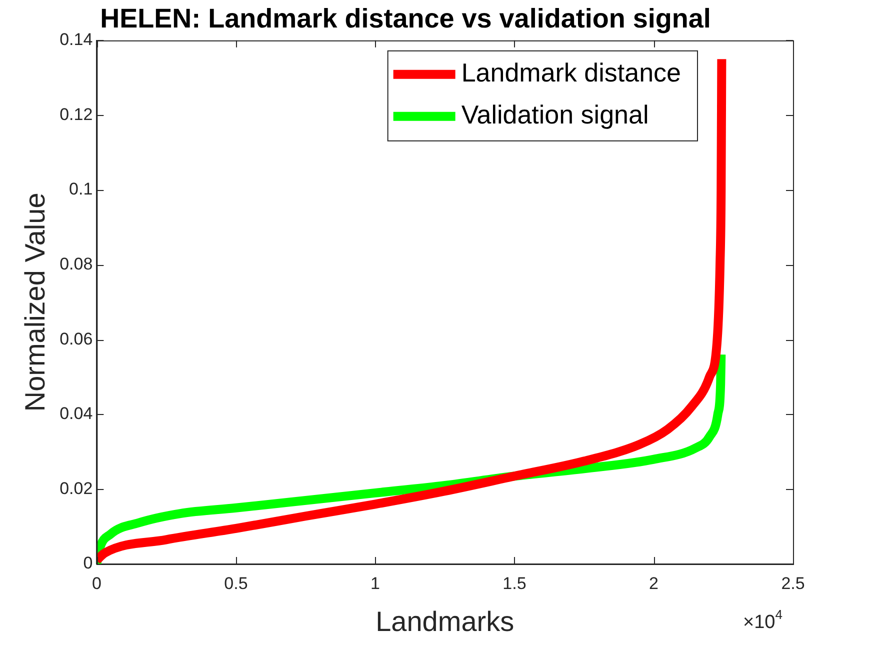 This screenshot has height=656, width=875. What do you see at coordinates (571, 73) in the screenshot?
I see `legend-label: Landmark distance` at bounding box center [571, 73].